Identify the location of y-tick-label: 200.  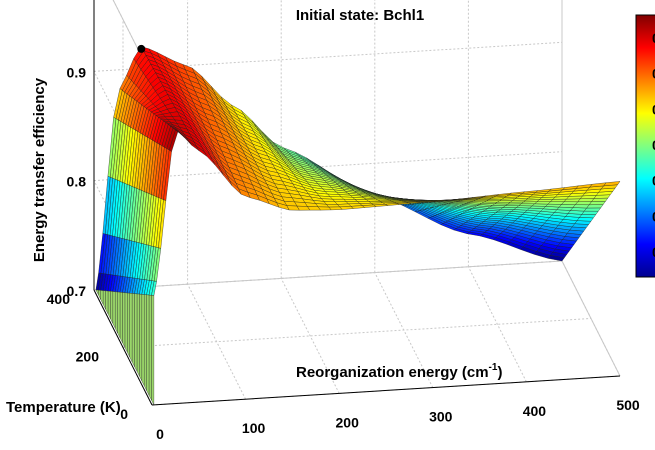
(88, 357).